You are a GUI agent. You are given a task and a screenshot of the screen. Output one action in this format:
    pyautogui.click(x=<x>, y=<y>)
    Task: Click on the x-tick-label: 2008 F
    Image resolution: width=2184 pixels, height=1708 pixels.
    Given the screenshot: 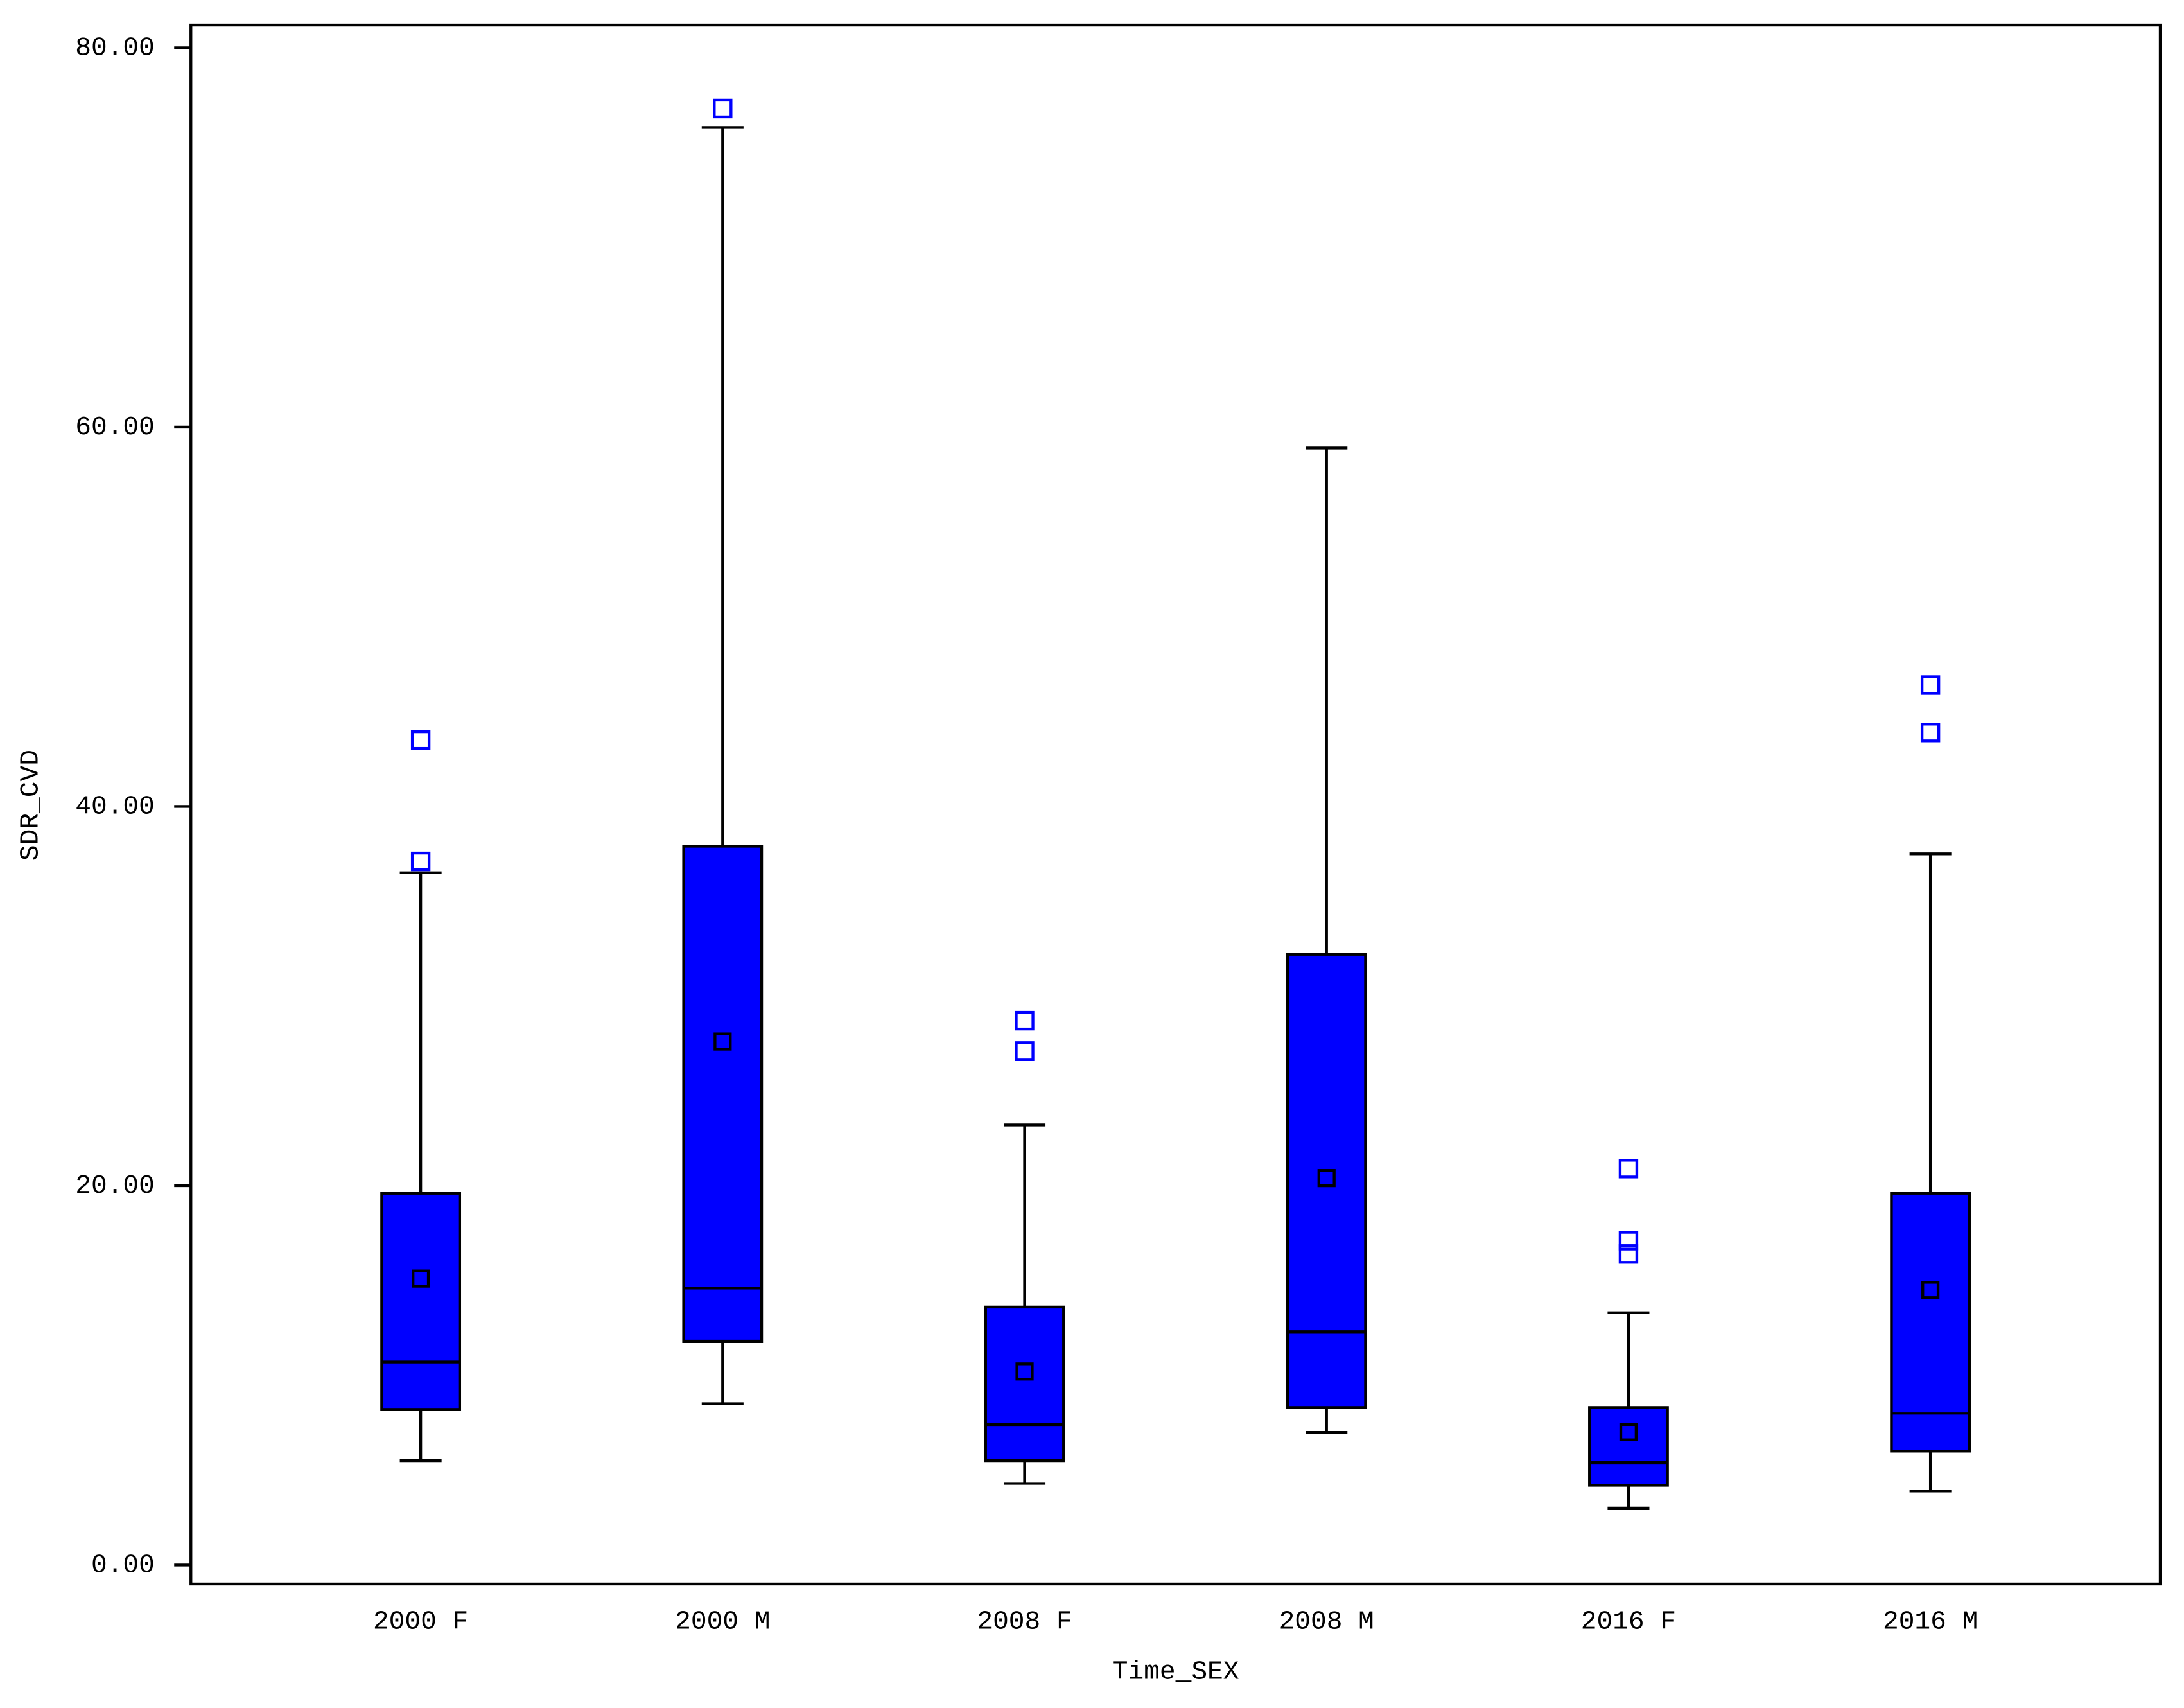 What is the action you would take?
    pyautogui.click(x=1024, y=1622)
    